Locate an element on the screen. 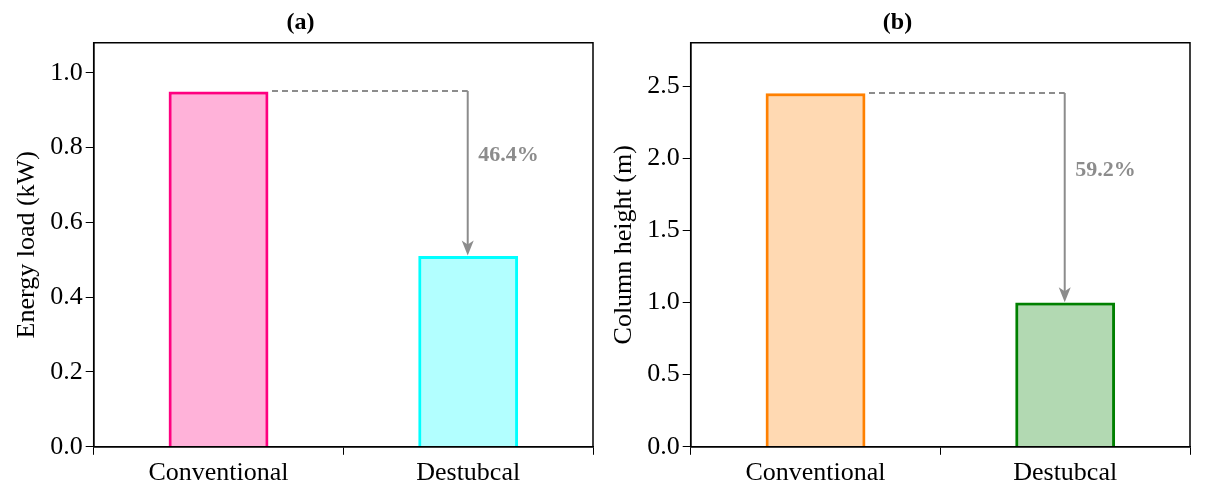 The image size is (1206, 502). y-tick-label: 2.5 is located at coordinates (663, 84).